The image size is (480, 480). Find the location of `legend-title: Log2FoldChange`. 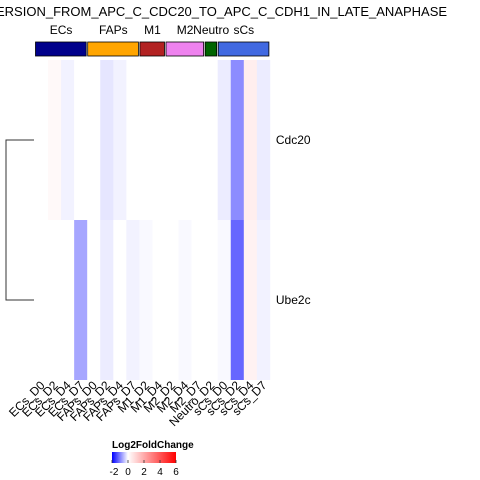

legend-title: Log2FoldChange is located at coordinates (153, 445).